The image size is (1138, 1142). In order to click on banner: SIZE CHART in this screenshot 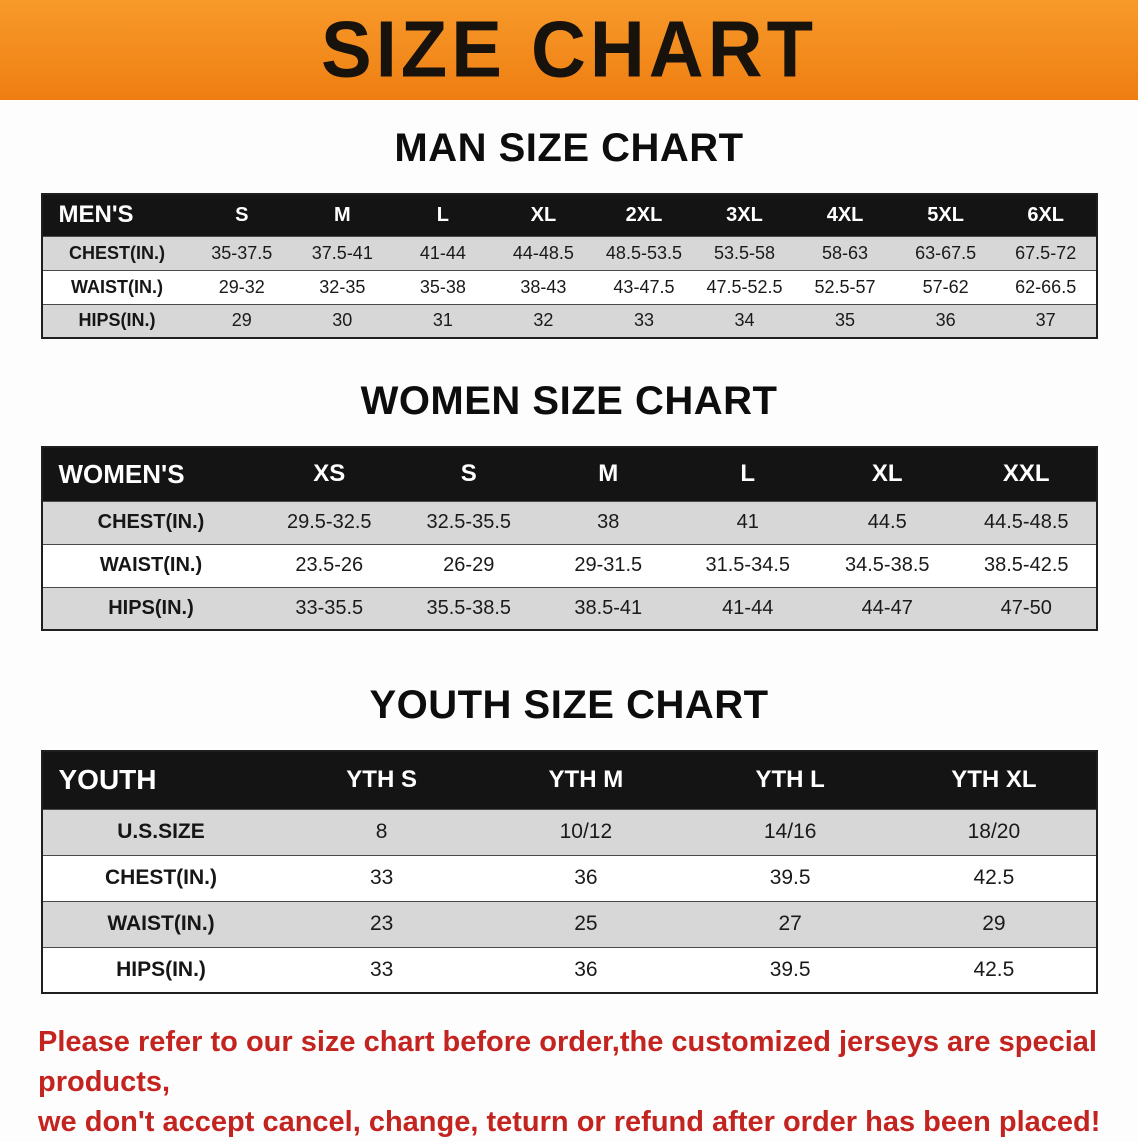, I will do `click(569, 50)`.